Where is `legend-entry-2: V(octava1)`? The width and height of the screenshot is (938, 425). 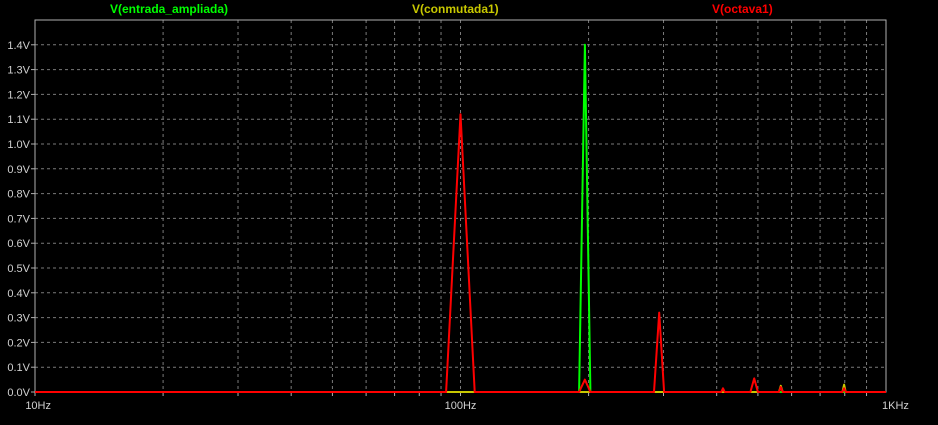
legend-entry-2: V(octava1) is located at coordinates (742, 9).